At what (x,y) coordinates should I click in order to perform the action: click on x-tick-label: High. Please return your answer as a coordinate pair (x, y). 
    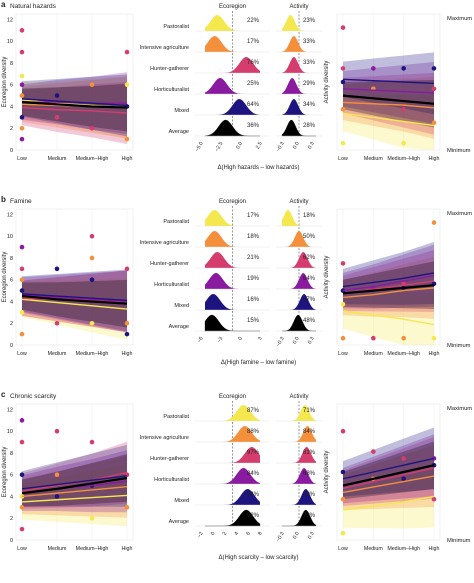
    Looking at the image, I should click on (127, 549).